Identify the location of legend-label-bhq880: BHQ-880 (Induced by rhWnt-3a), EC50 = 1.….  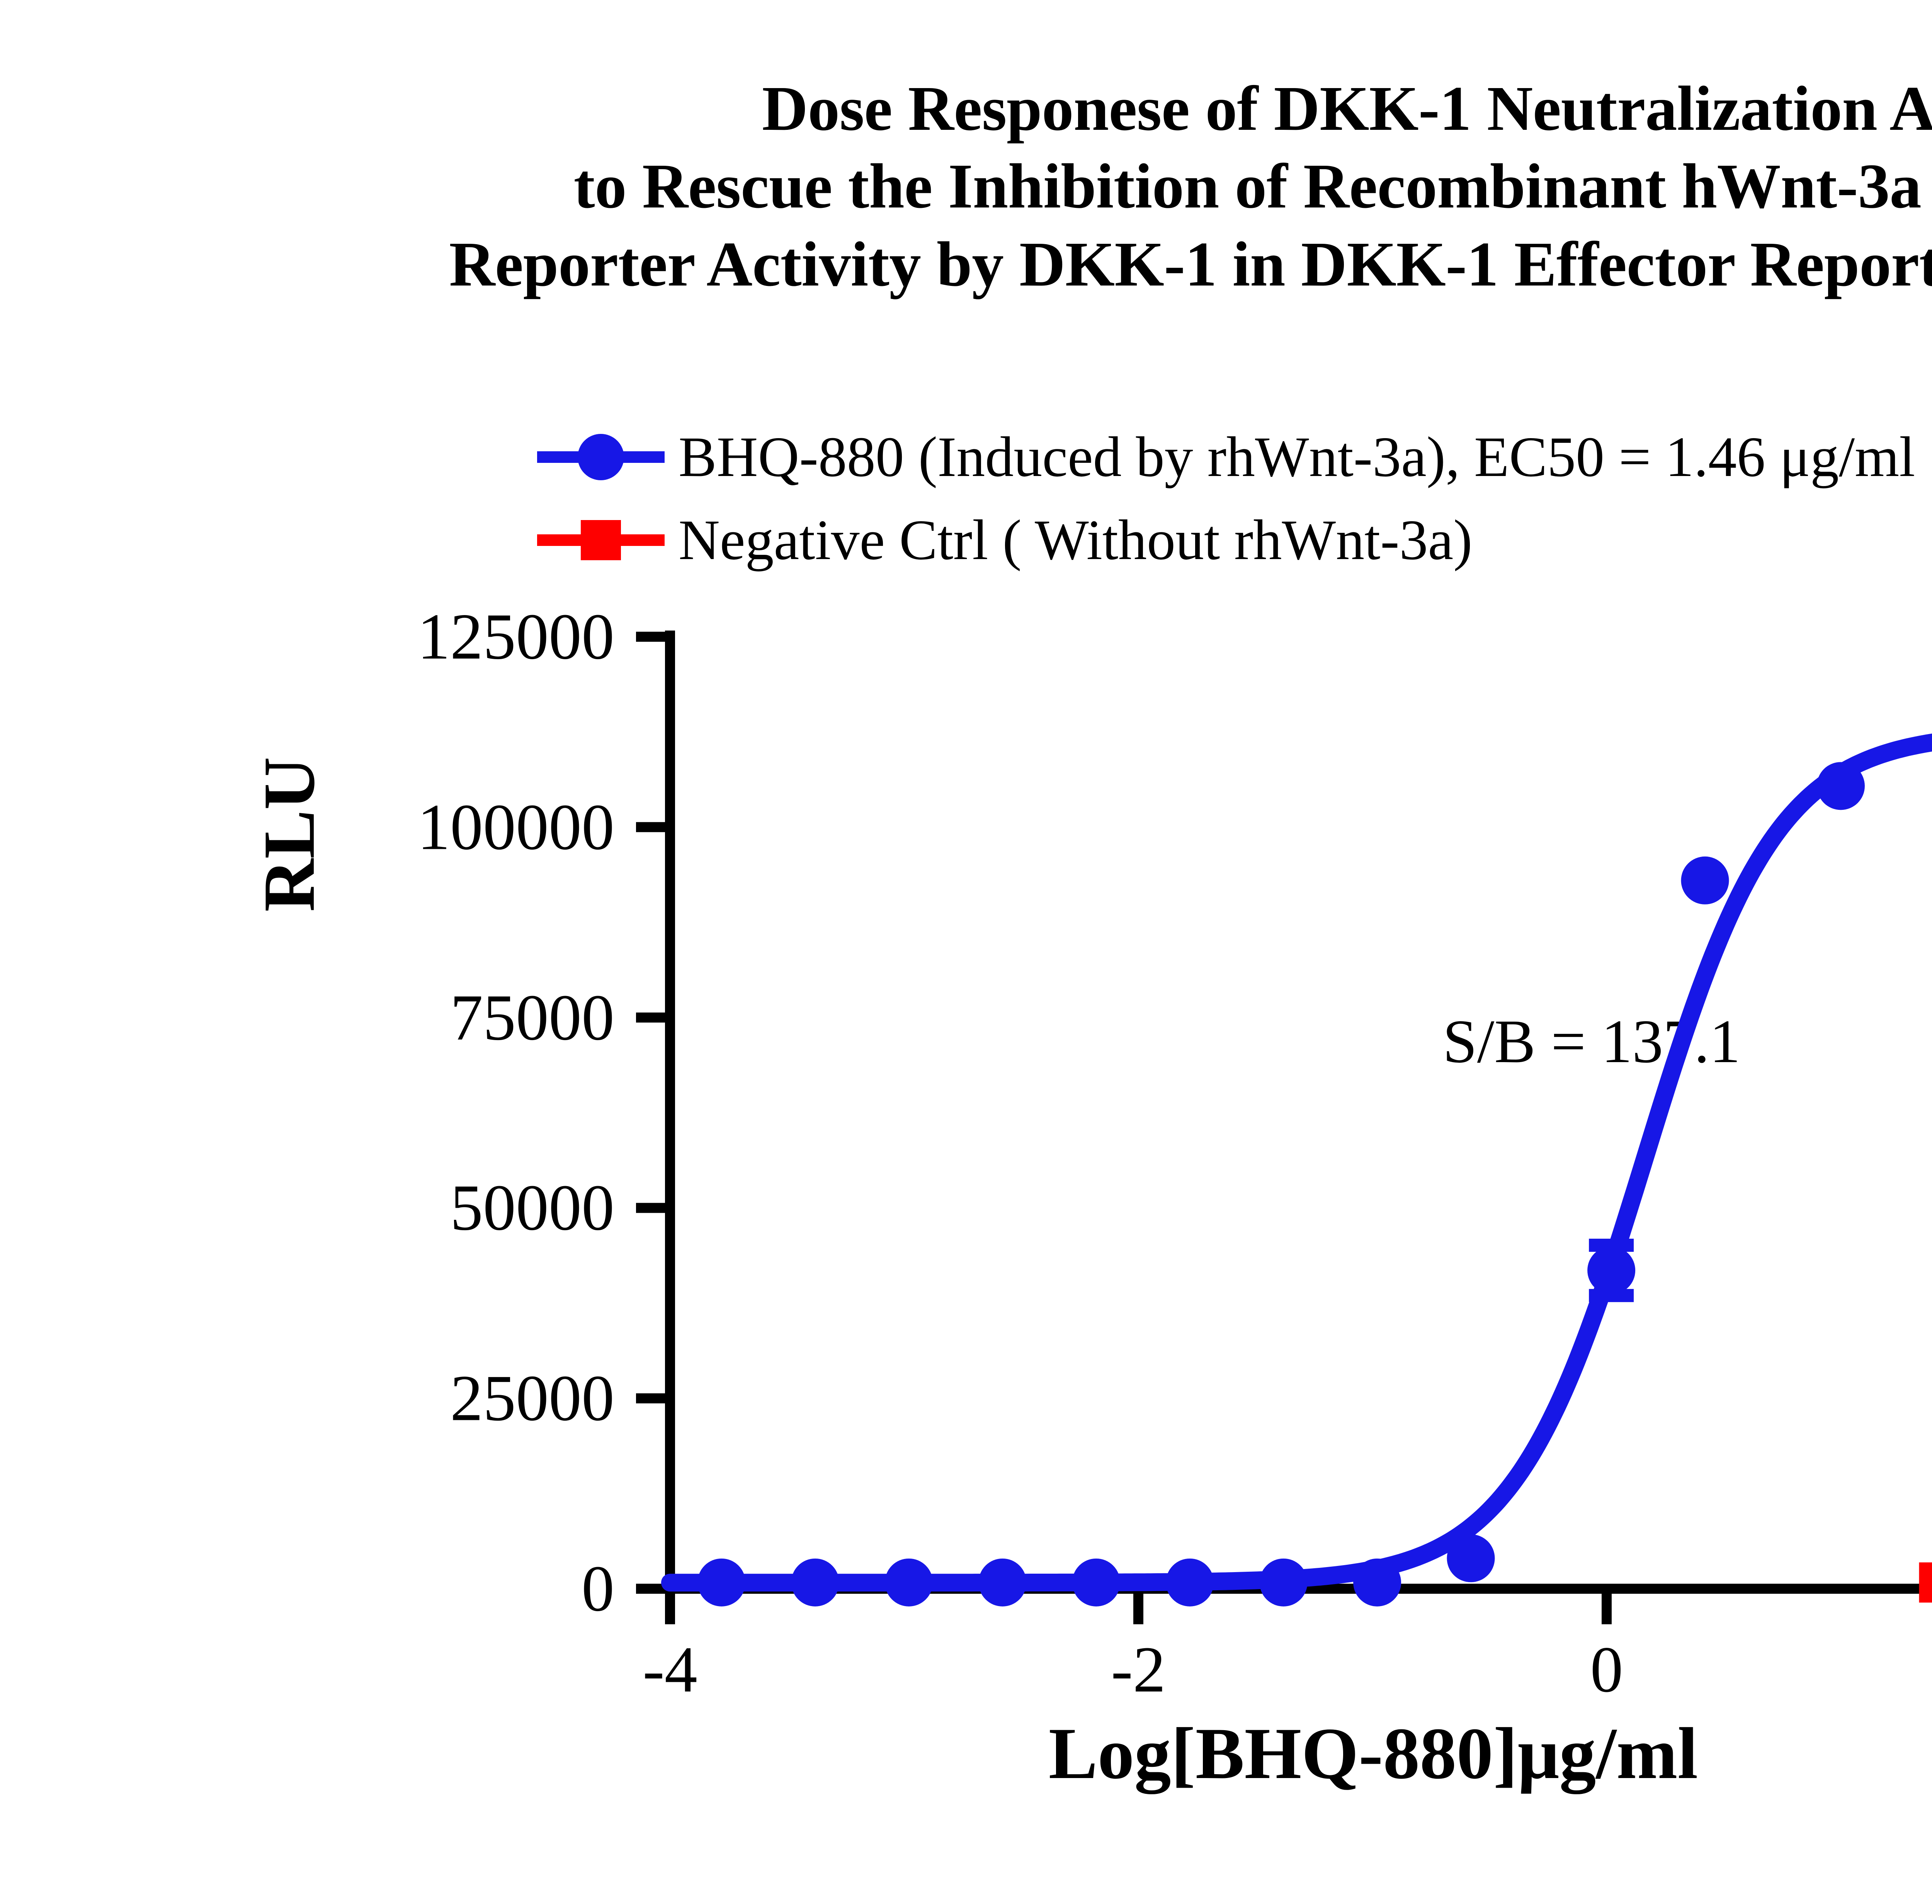
(1297, 457).